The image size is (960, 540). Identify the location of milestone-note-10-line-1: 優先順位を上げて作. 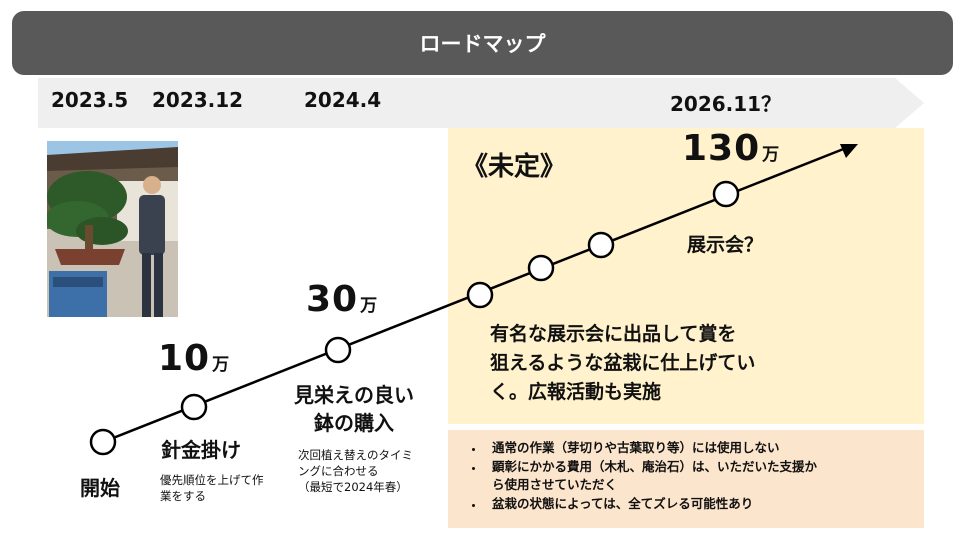
(212, 480).